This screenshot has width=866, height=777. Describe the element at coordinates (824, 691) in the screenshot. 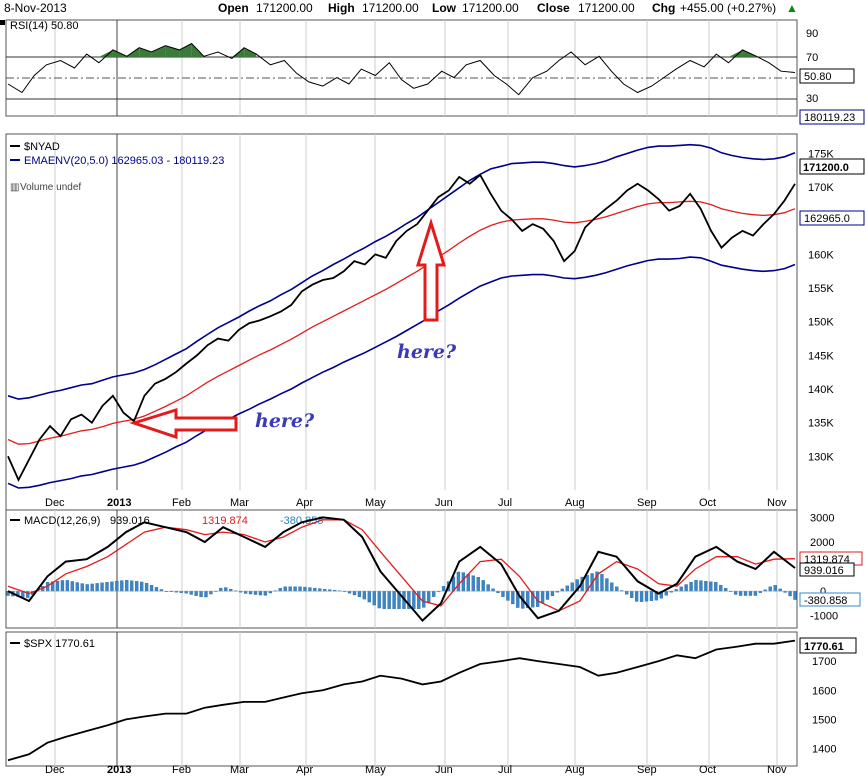

I see `spx-tick-label: 1600` at that location.